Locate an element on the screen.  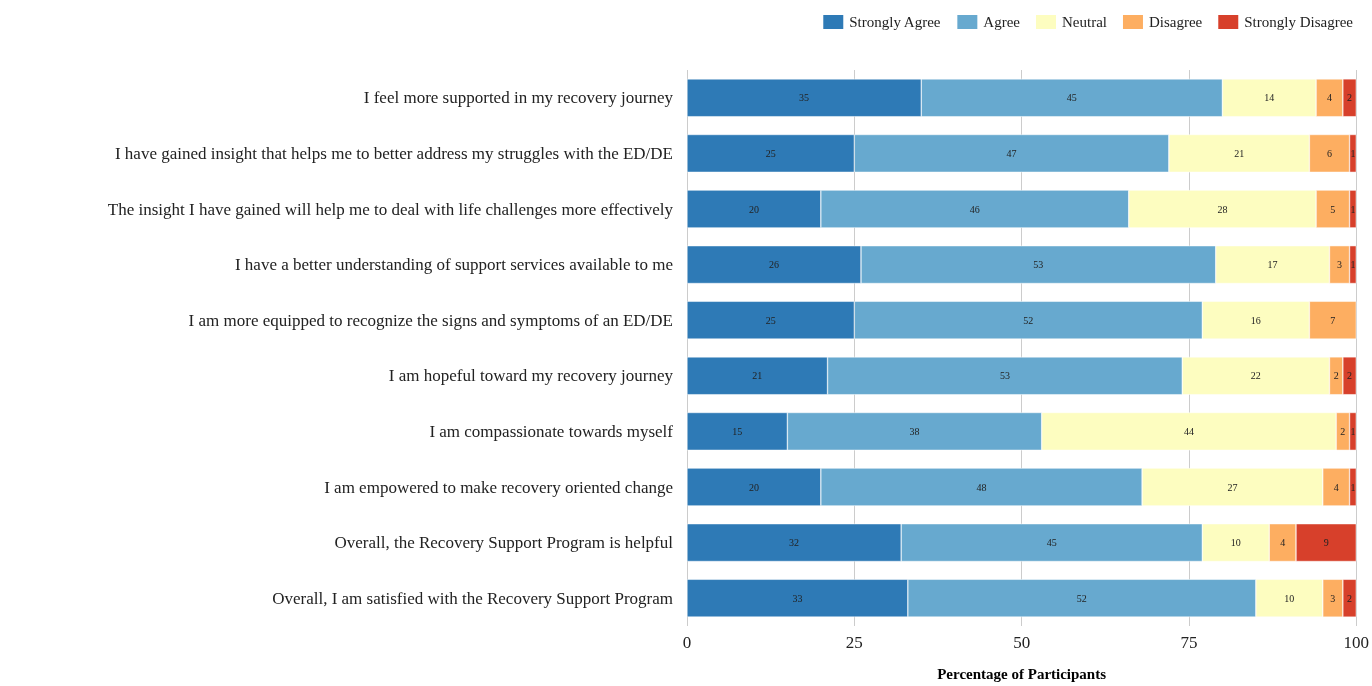
data-label: 35 is located at coordinates (804, 98).